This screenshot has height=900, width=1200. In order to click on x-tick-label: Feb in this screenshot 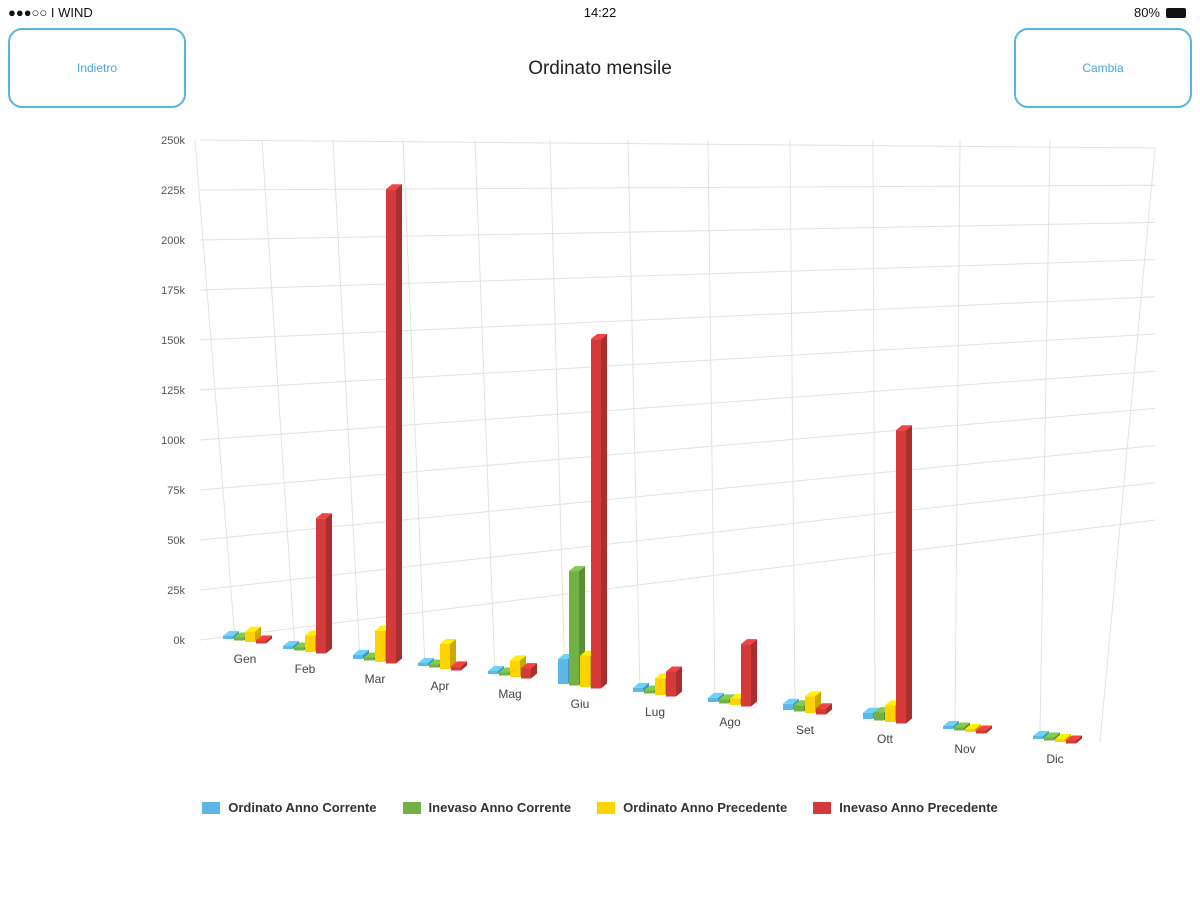, I will do `click(305, 669)`.